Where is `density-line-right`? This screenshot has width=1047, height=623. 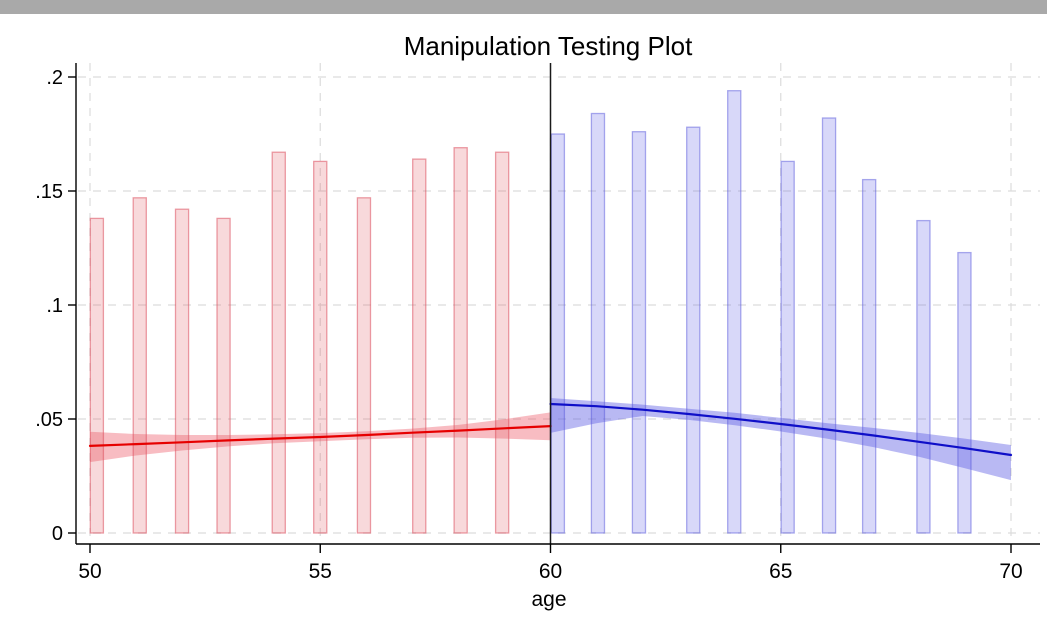
density-line-right is located at coordinates (781, 429).